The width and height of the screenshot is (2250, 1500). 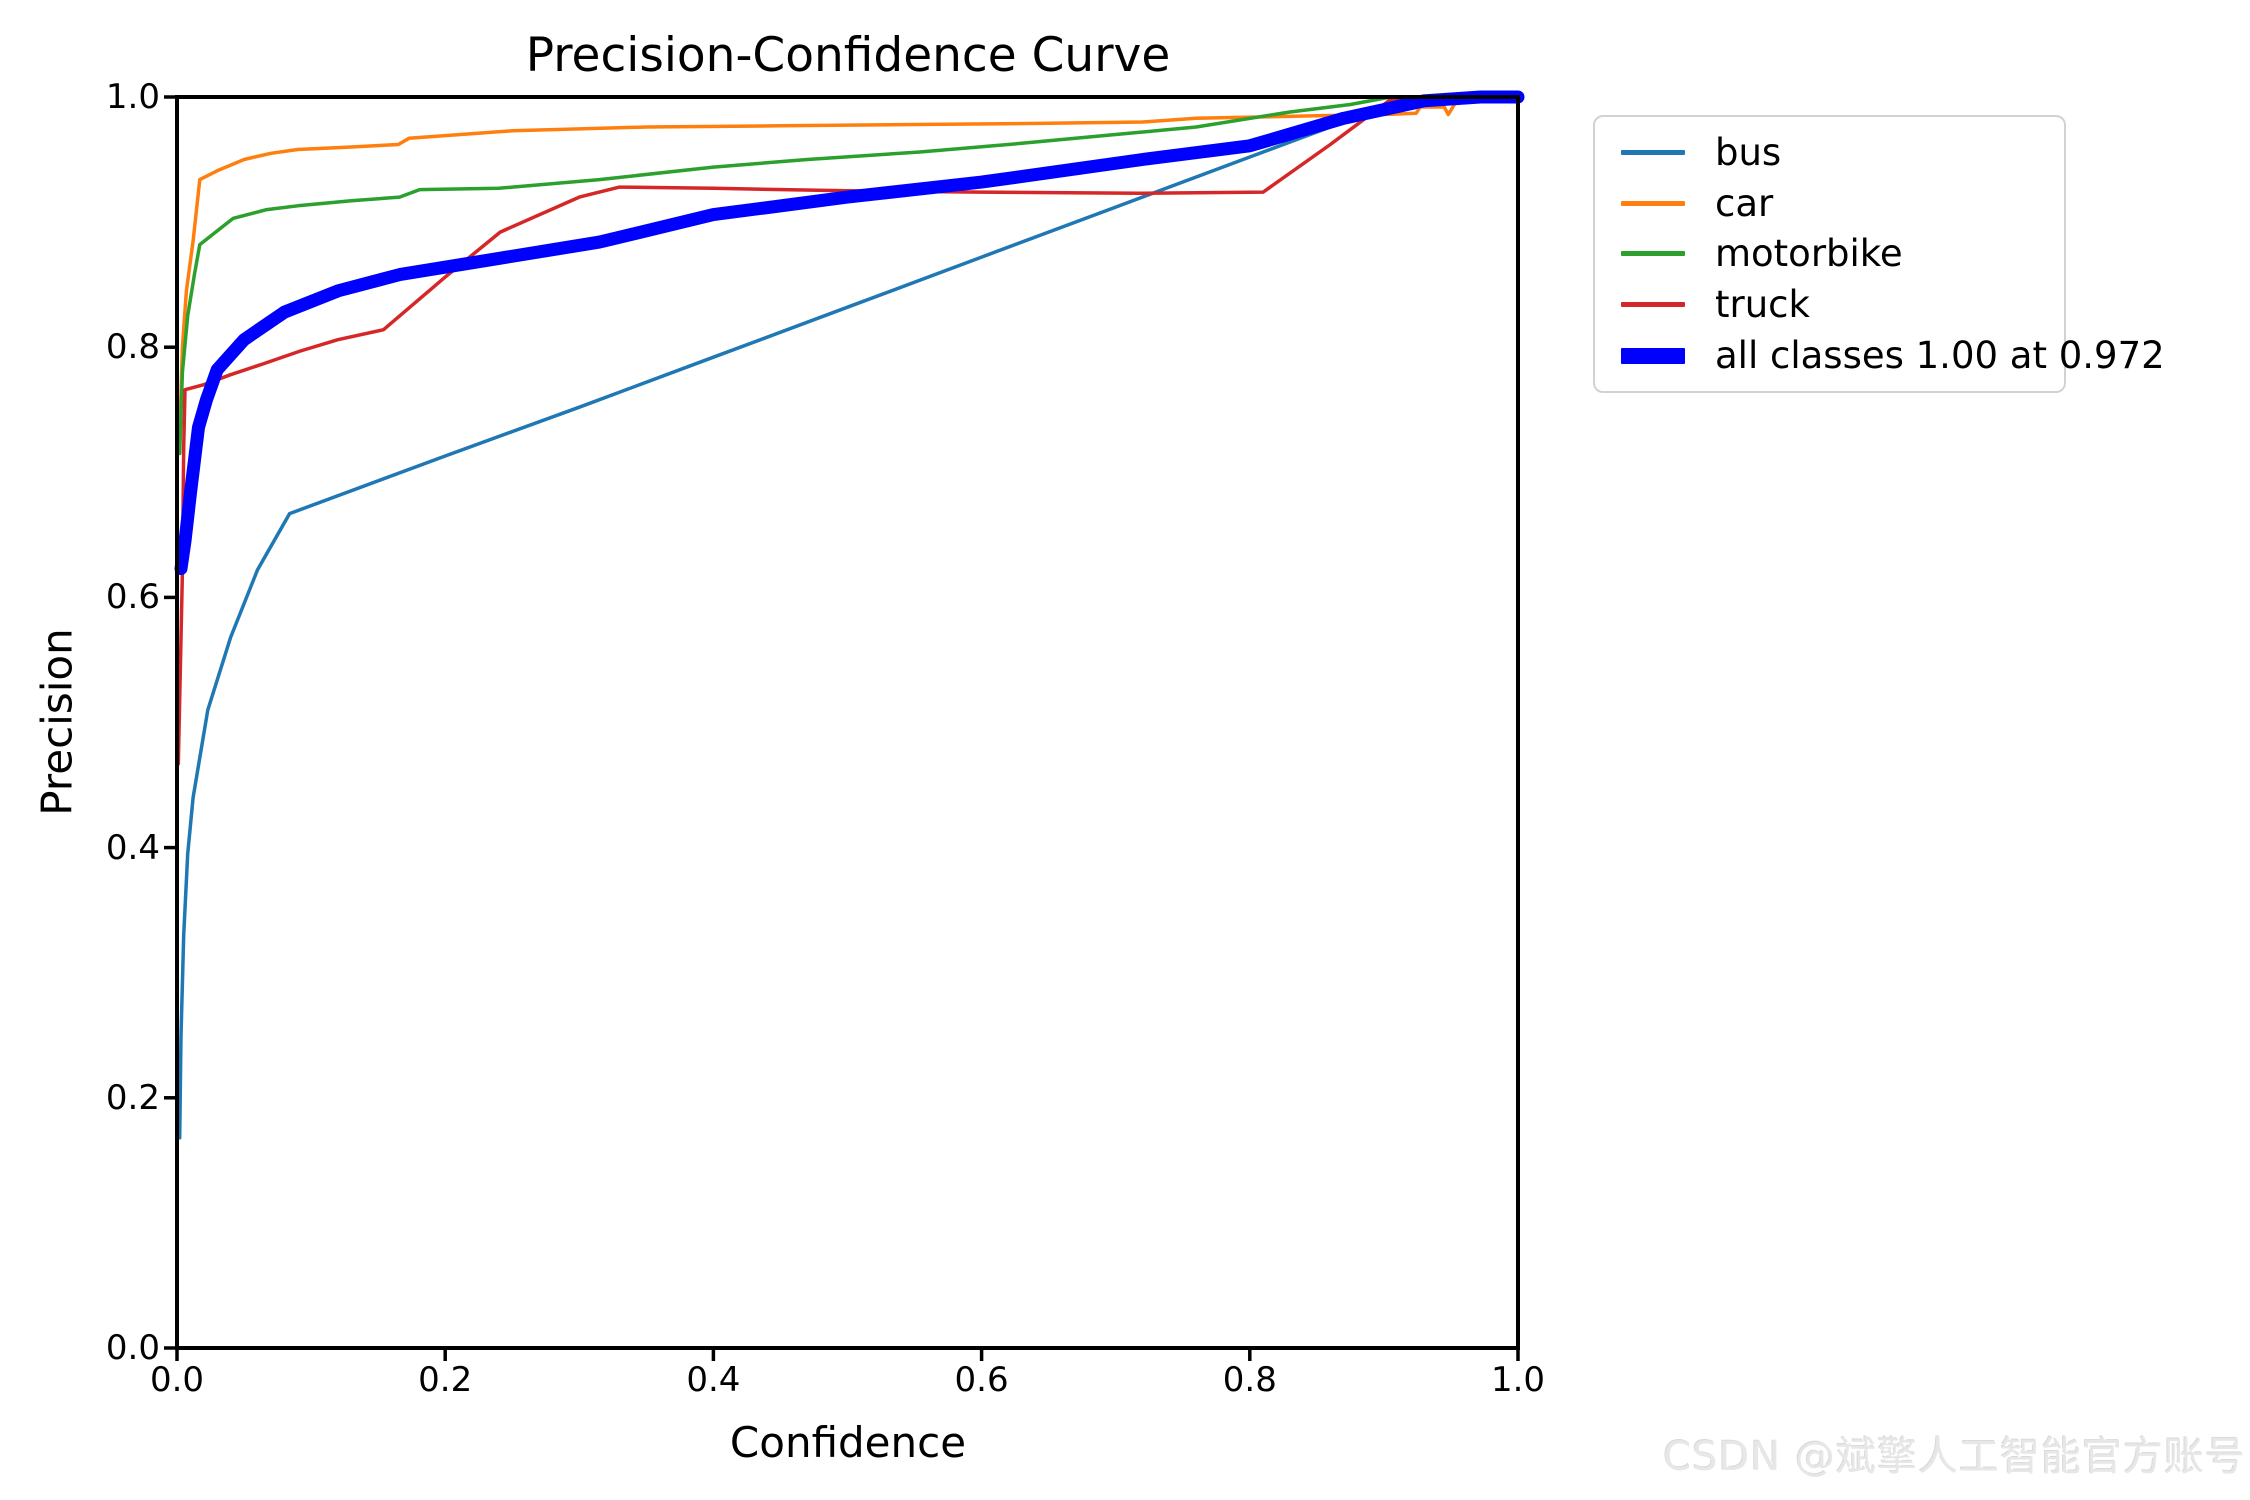 What do you see at coordinates (1249, 1380) in the screenshot?
I see `x-tick-label: 0.8` at bounding box center [1249, 1380].